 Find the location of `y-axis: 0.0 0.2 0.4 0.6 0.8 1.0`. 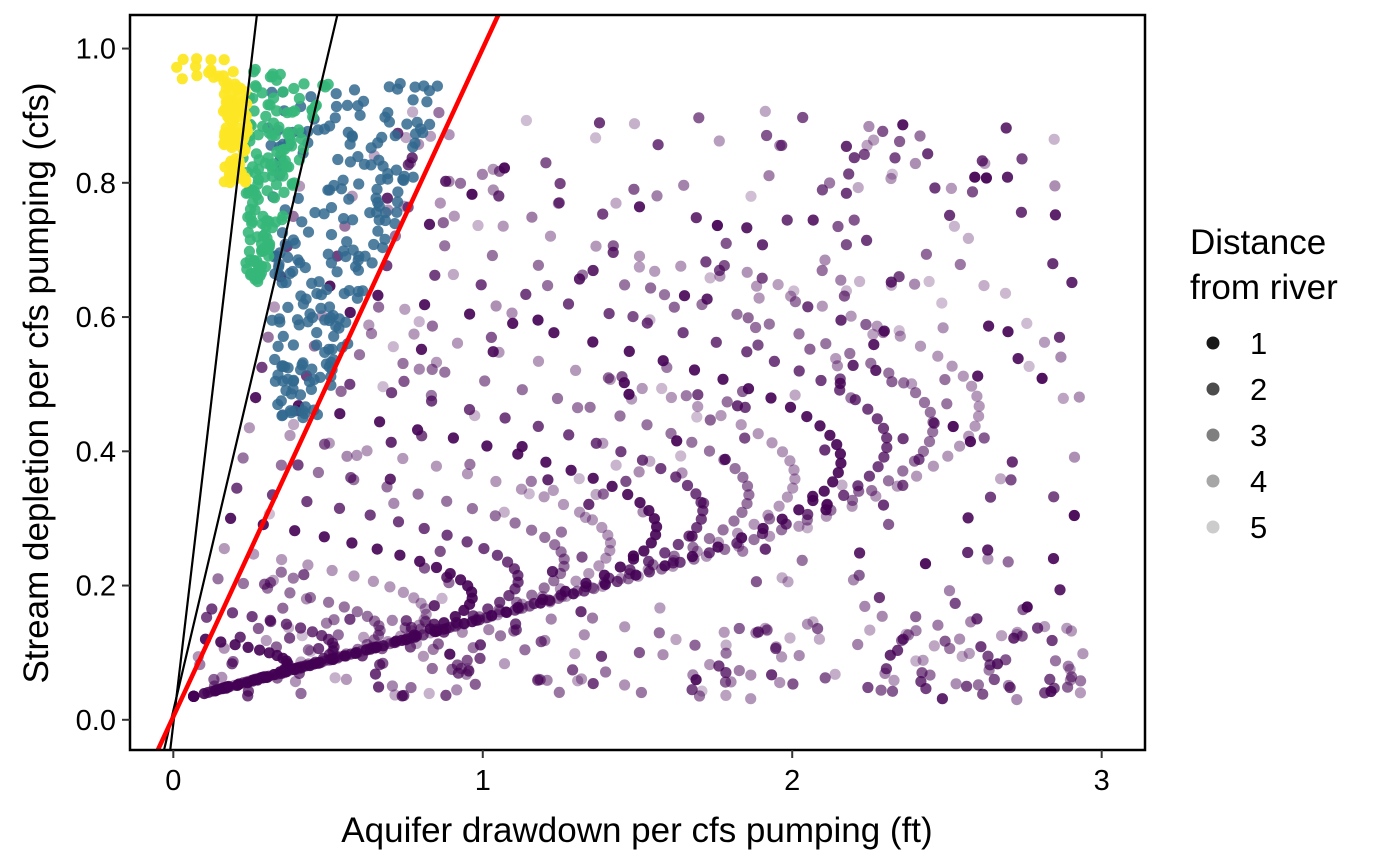

y-axis: 0.0 0.2 0.4 0.6 0.8 1.0 is located at coordinates (103, 385).